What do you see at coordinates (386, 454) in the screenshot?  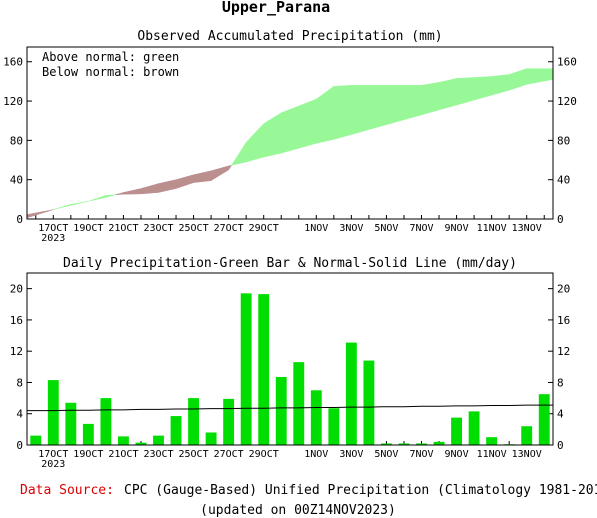 I see `bot-xtick-label: 5NOV` at bounding box center [386, 454].